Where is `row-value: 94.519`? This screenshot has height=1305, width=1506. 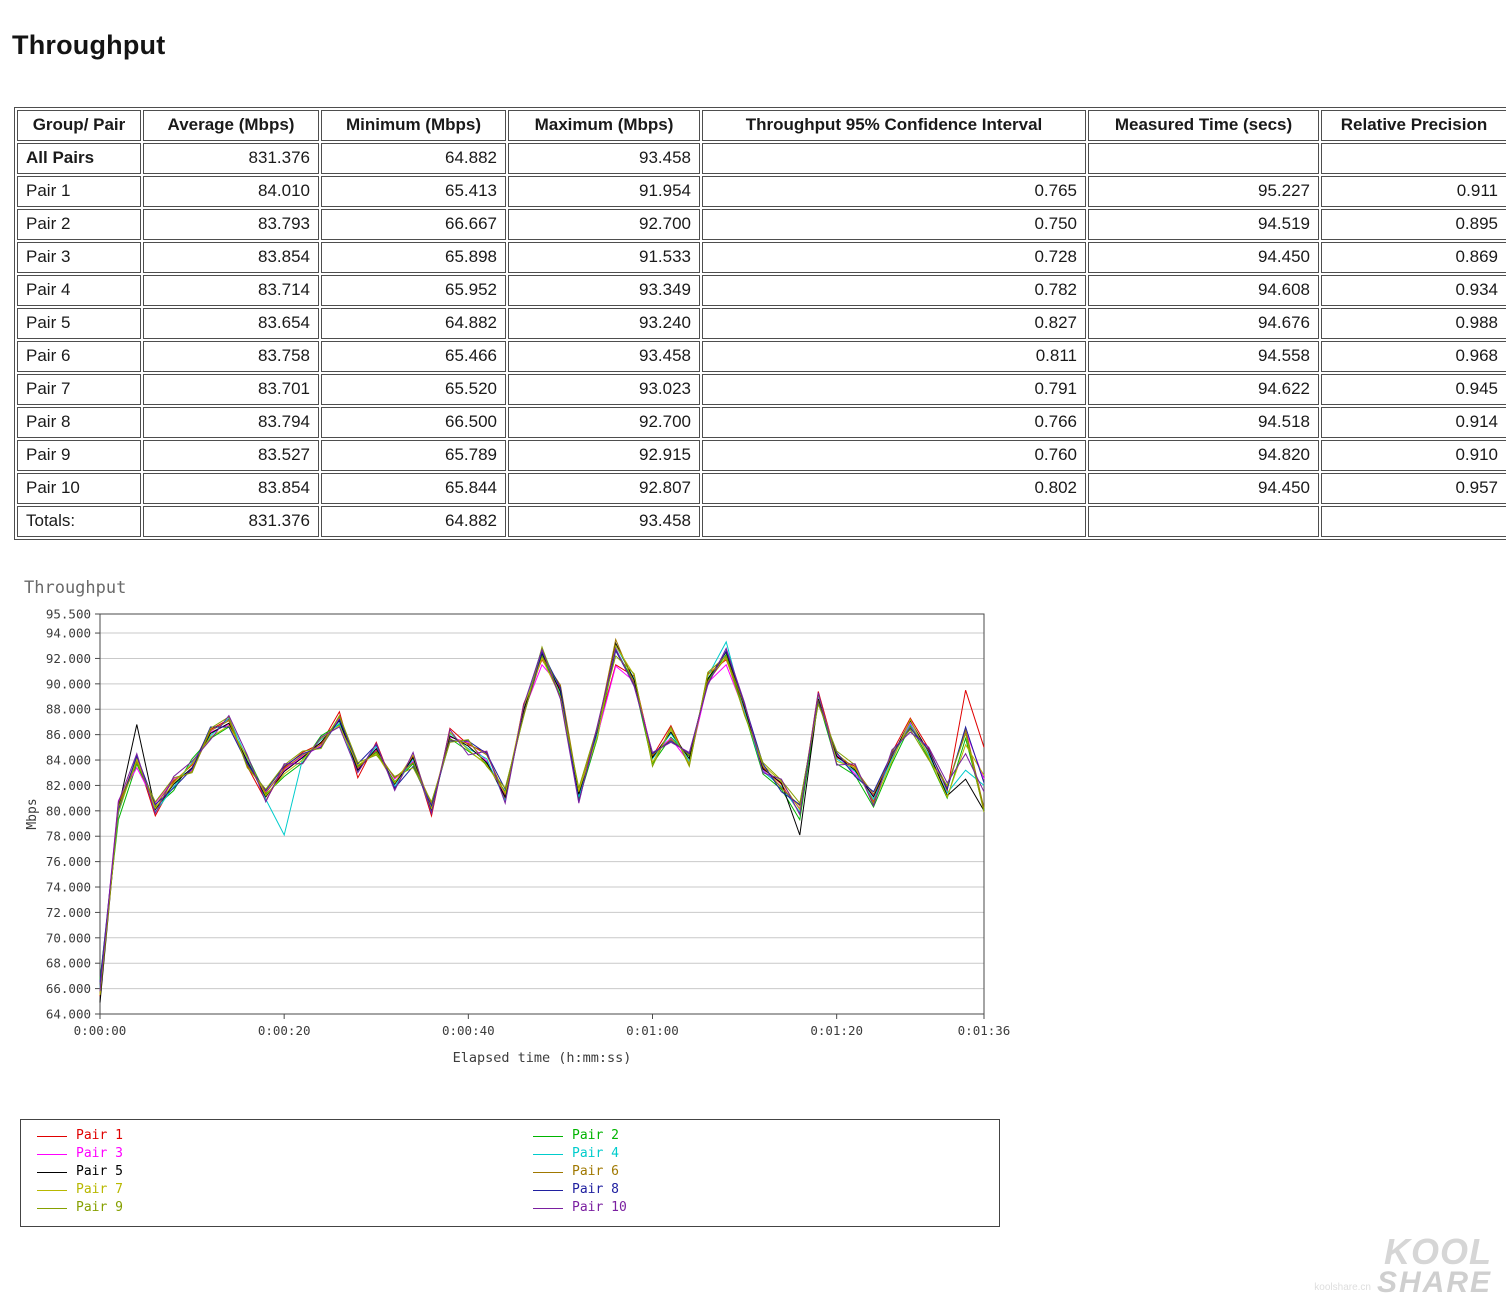 row-value: 94.519 is located at coordinates (1203, 224).